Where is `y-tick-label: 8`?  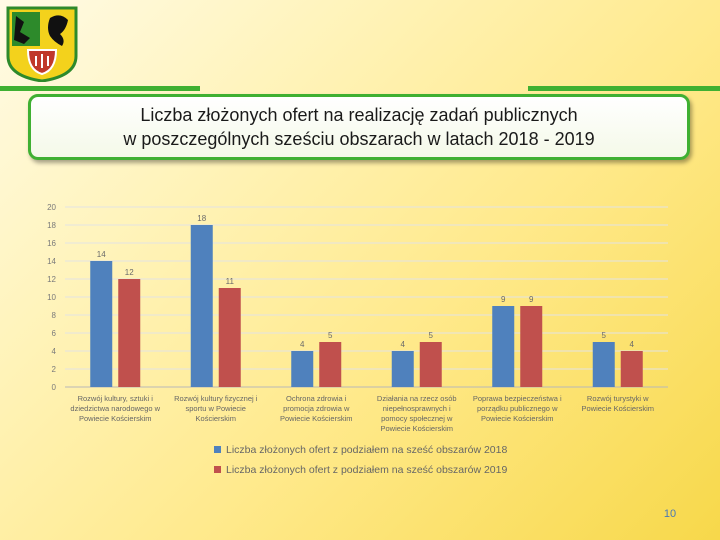 y-tick-label: 8 is located at coordinates (54, 315).